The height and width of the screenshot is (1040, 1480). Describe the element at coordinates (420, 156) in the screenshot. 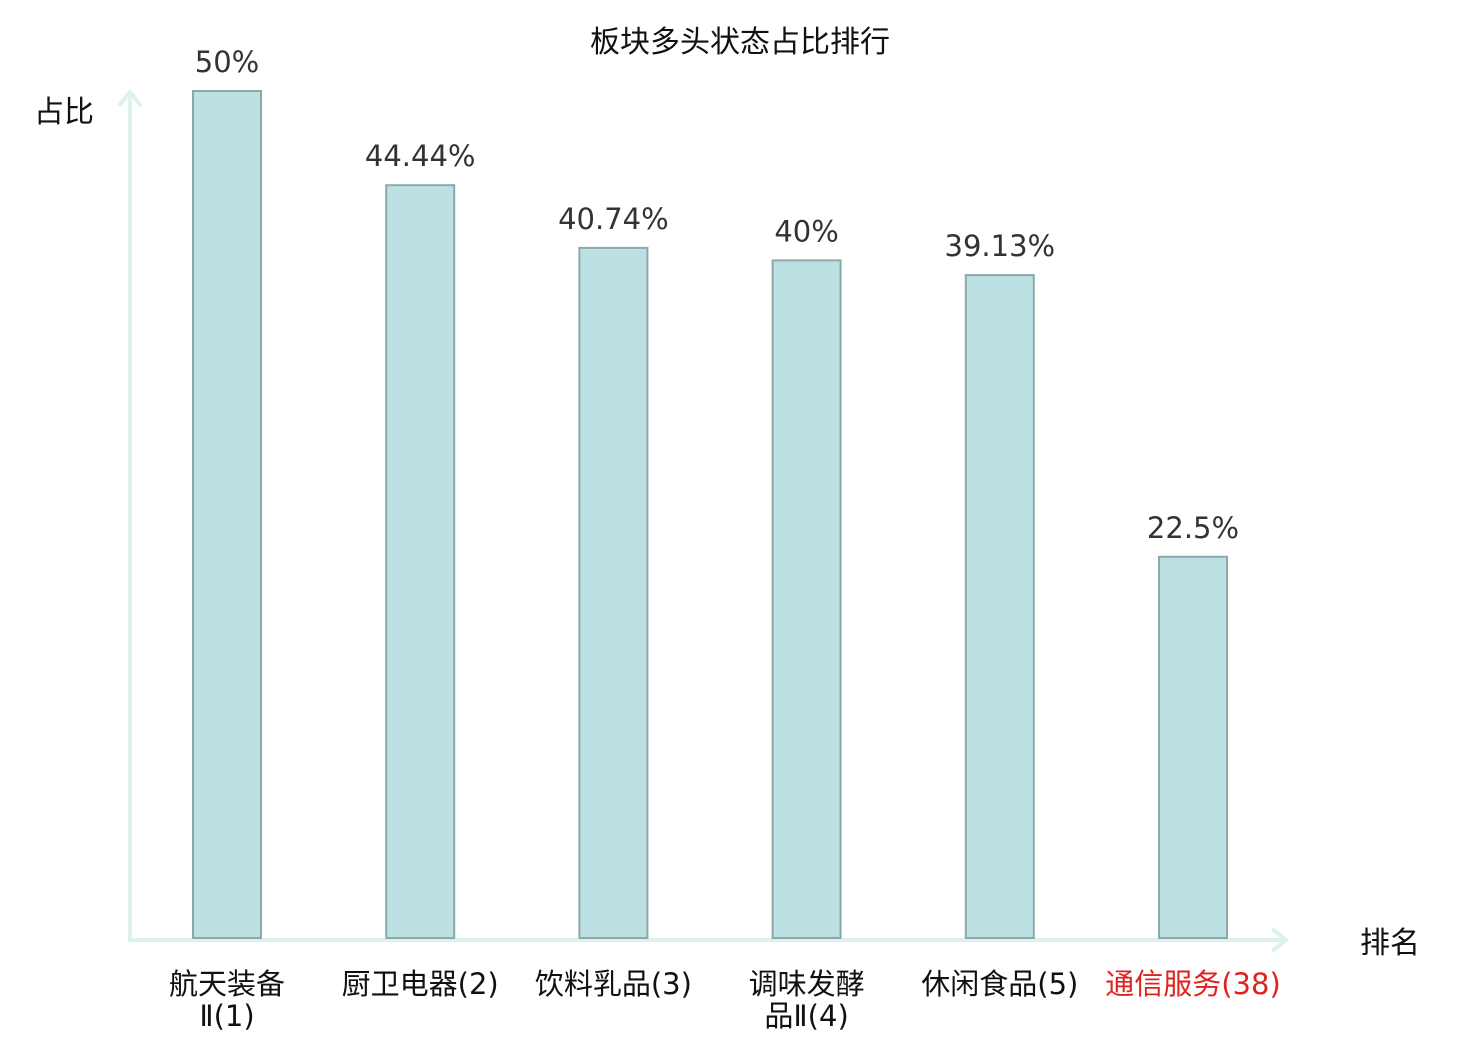

I see `value-label-2: 44.44%` at that location.